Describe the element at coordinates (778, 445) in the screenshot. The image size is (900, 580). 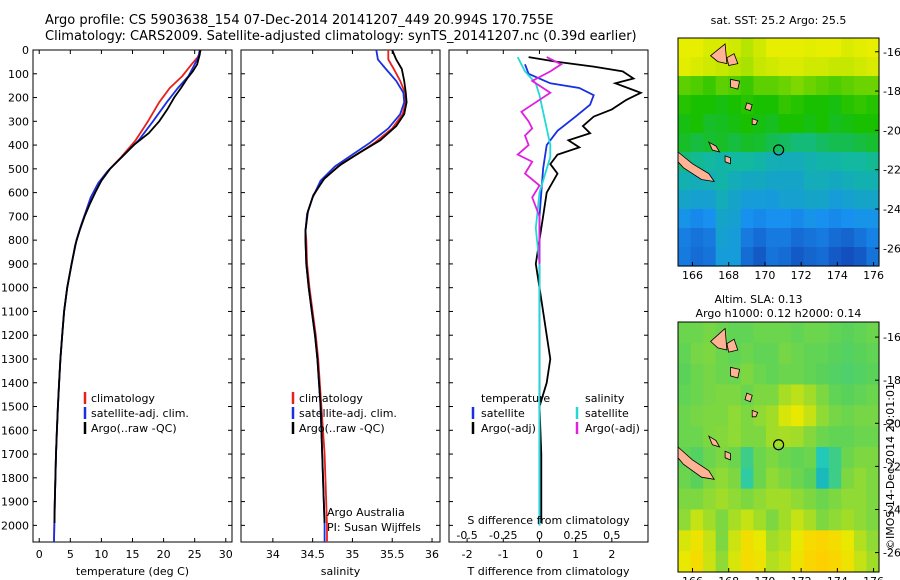
I see `argo-location-marker` at that location.